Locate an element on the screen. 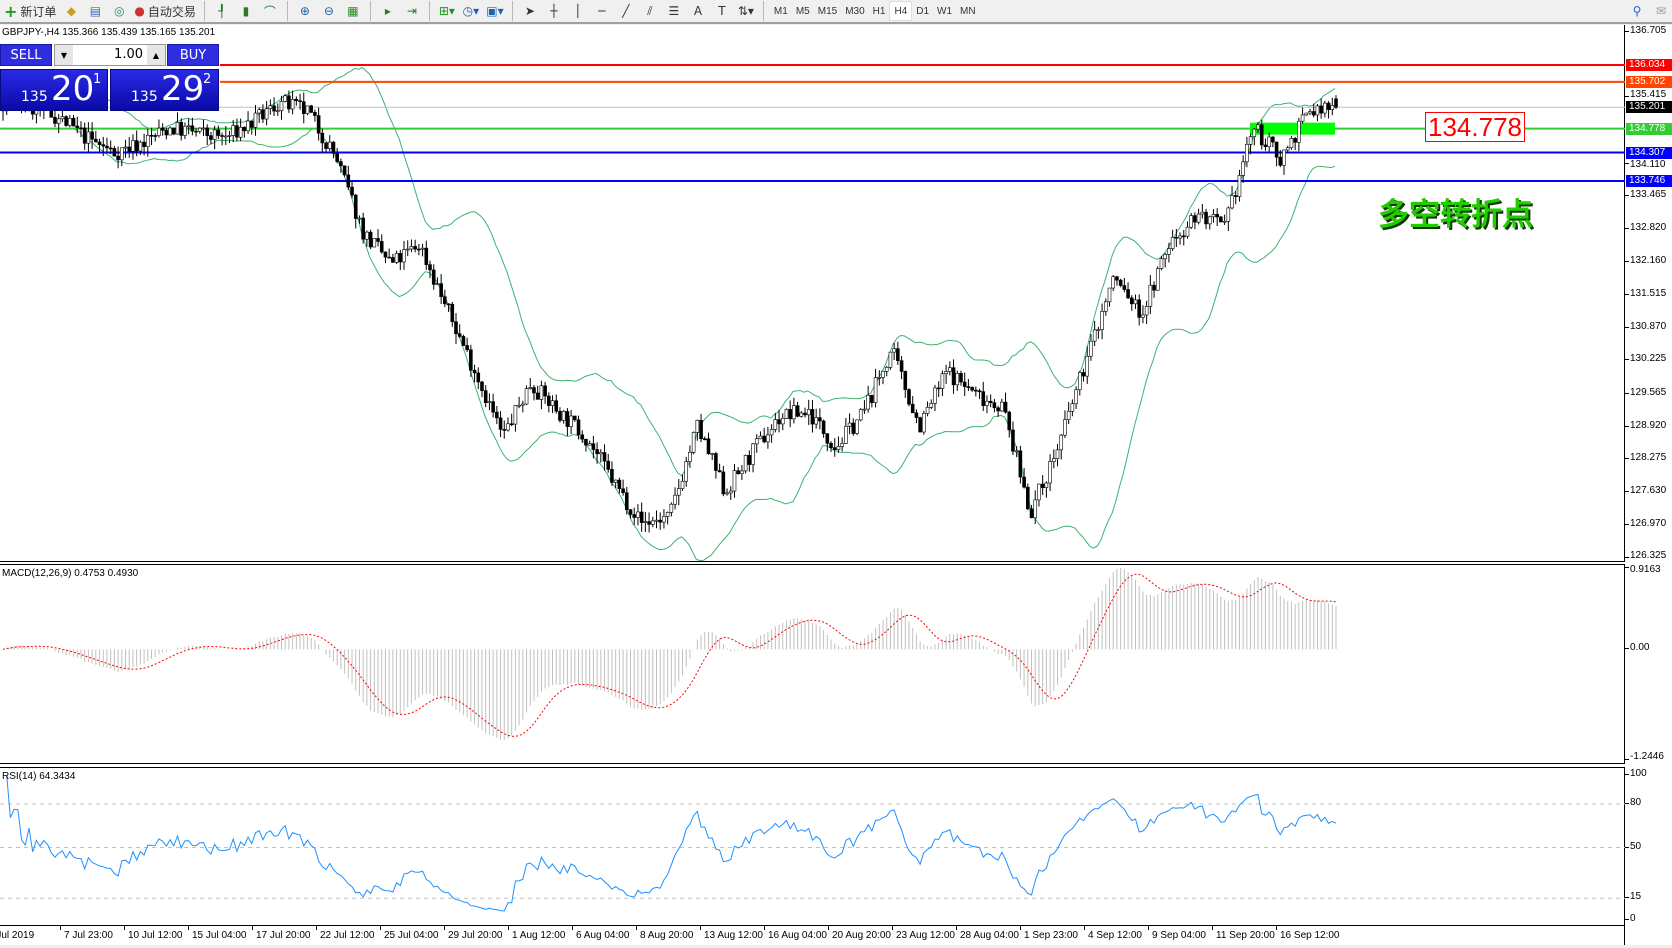 Image resolution: width=1672 pixels, height=948 pixels. auto-trading-button: ● 自动交易 is located at coordinates (165, 11).